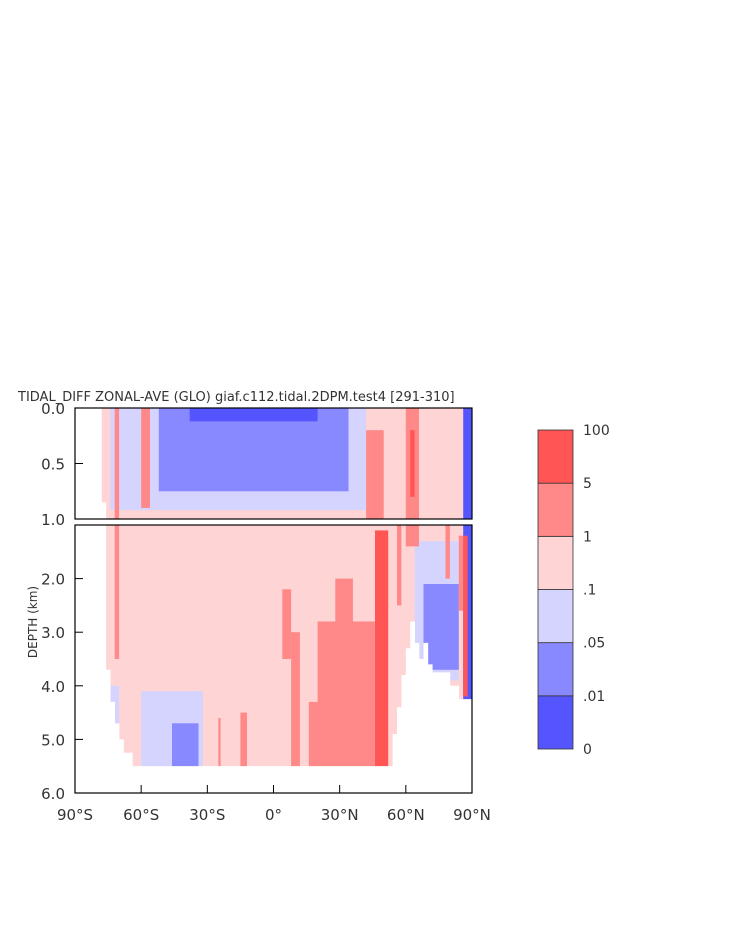  Describe the element at coordinates (33, 622) in the screenshot. I see `y-axis-label: DEPTH (km)` at that location.